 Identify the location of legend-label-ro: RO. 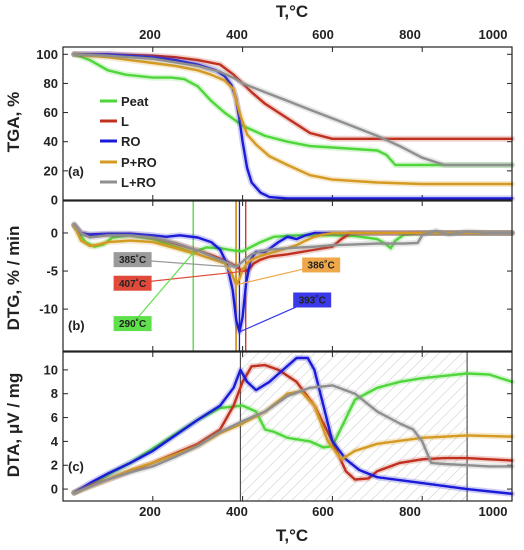
(131, 141).